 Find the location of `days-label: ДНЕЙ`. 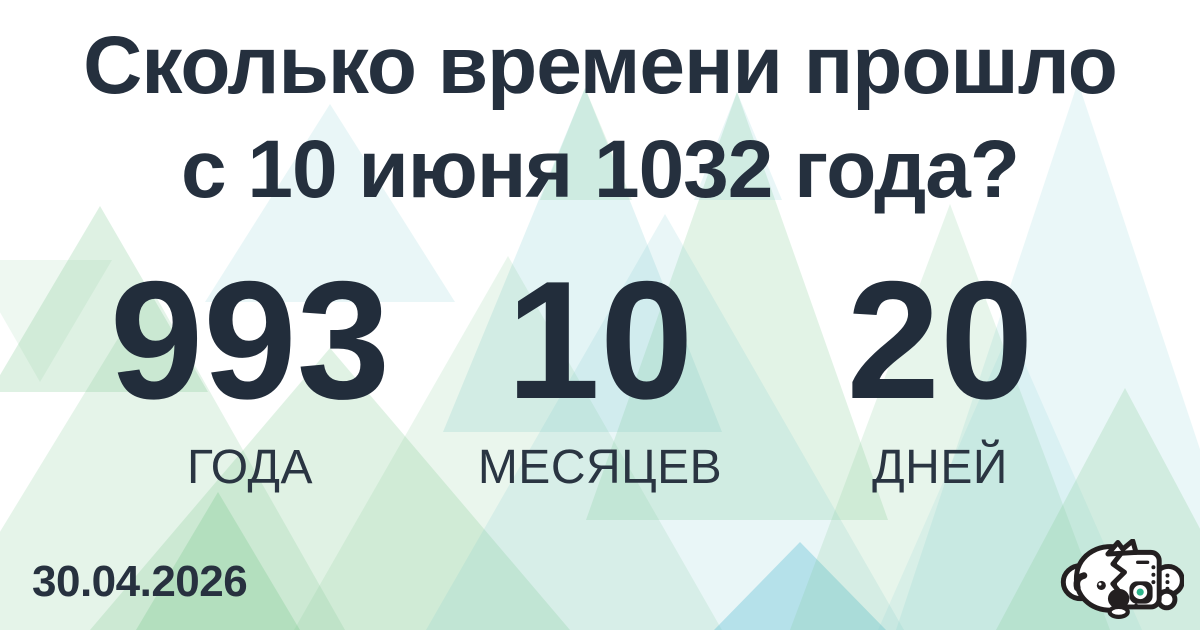

days-label: ДНЕЙ is located at coordinates (940, 467).